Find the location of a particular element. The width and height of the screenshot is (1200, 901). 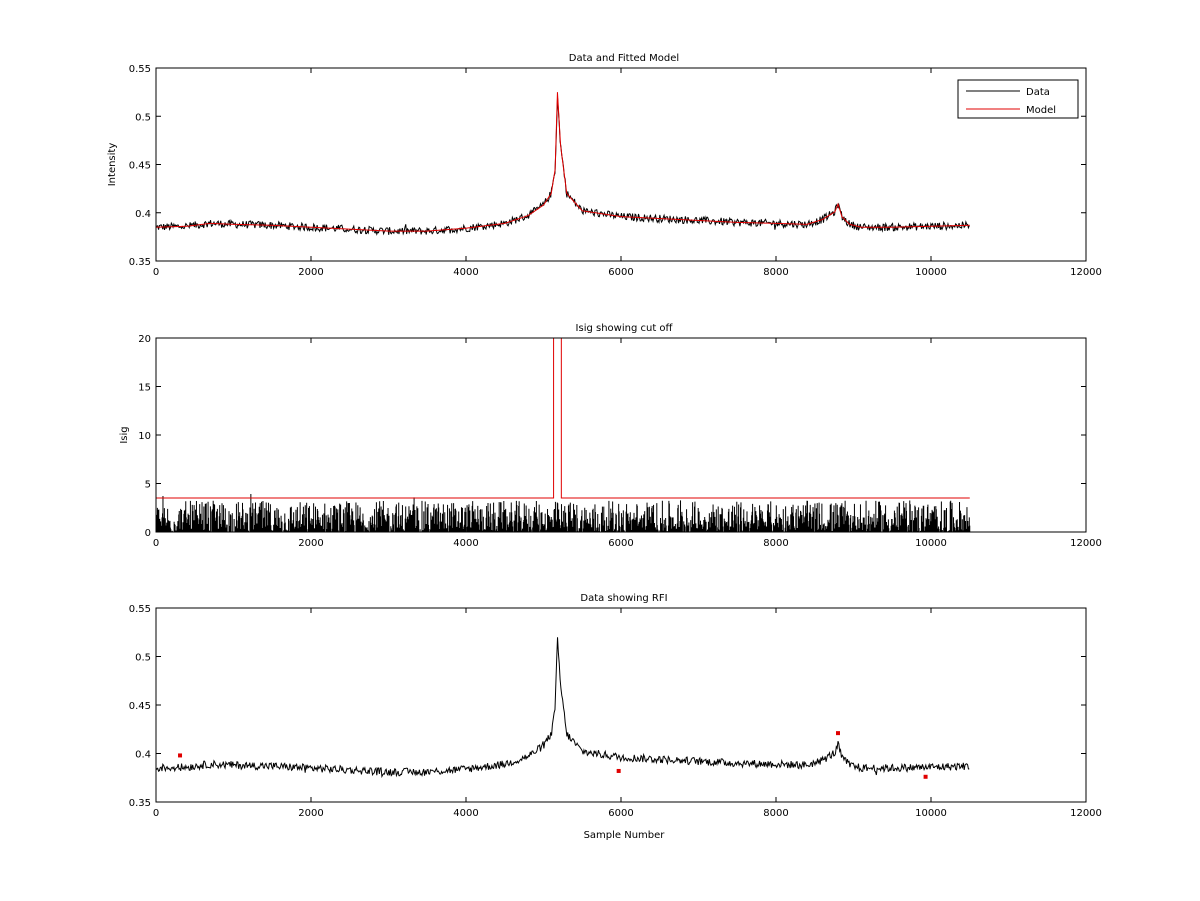

series-data-line is located at coordinates (563, 708).